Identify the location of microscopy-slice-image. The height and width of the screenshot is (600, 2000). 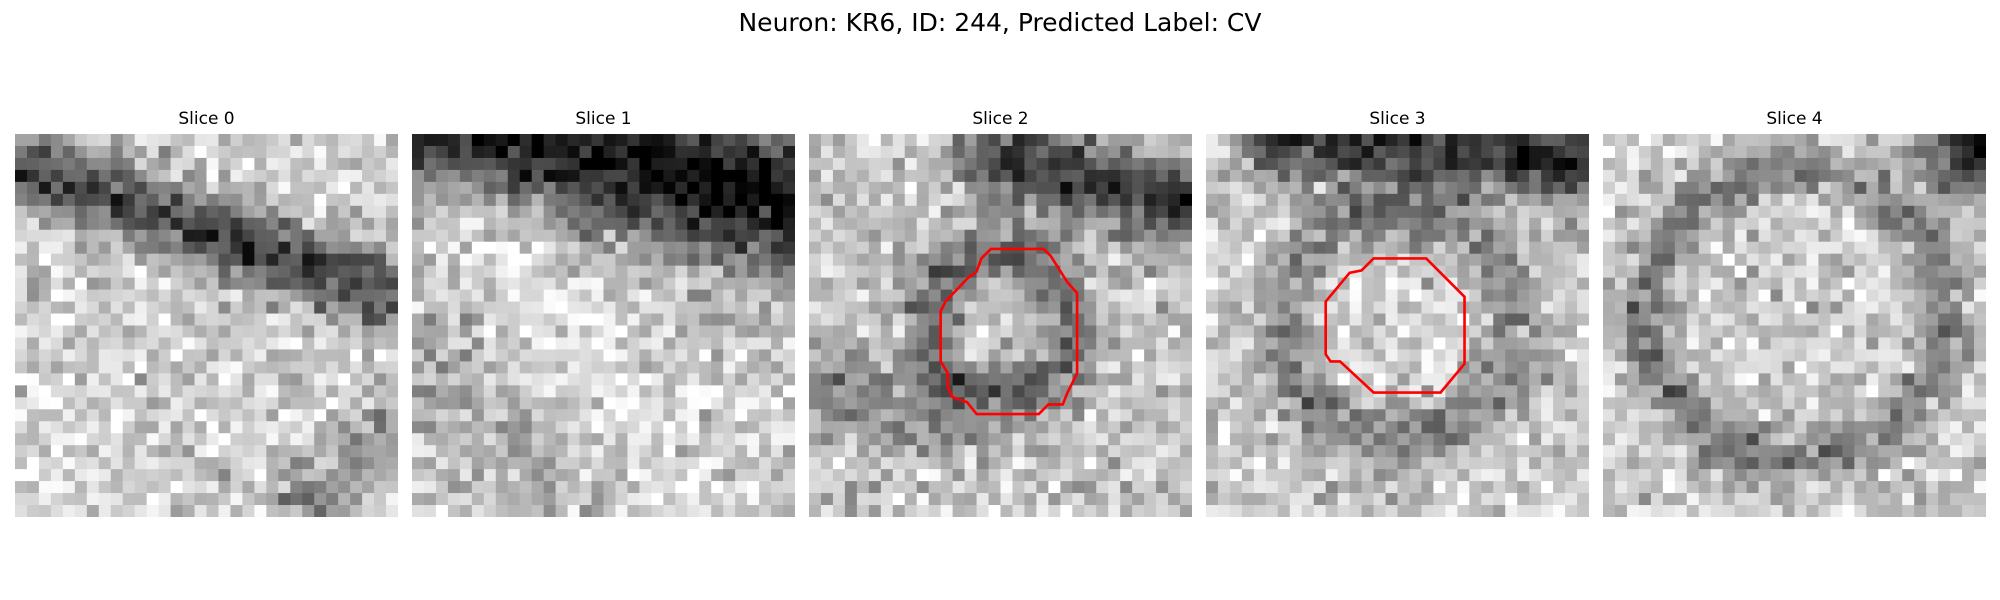
(1000, 325).